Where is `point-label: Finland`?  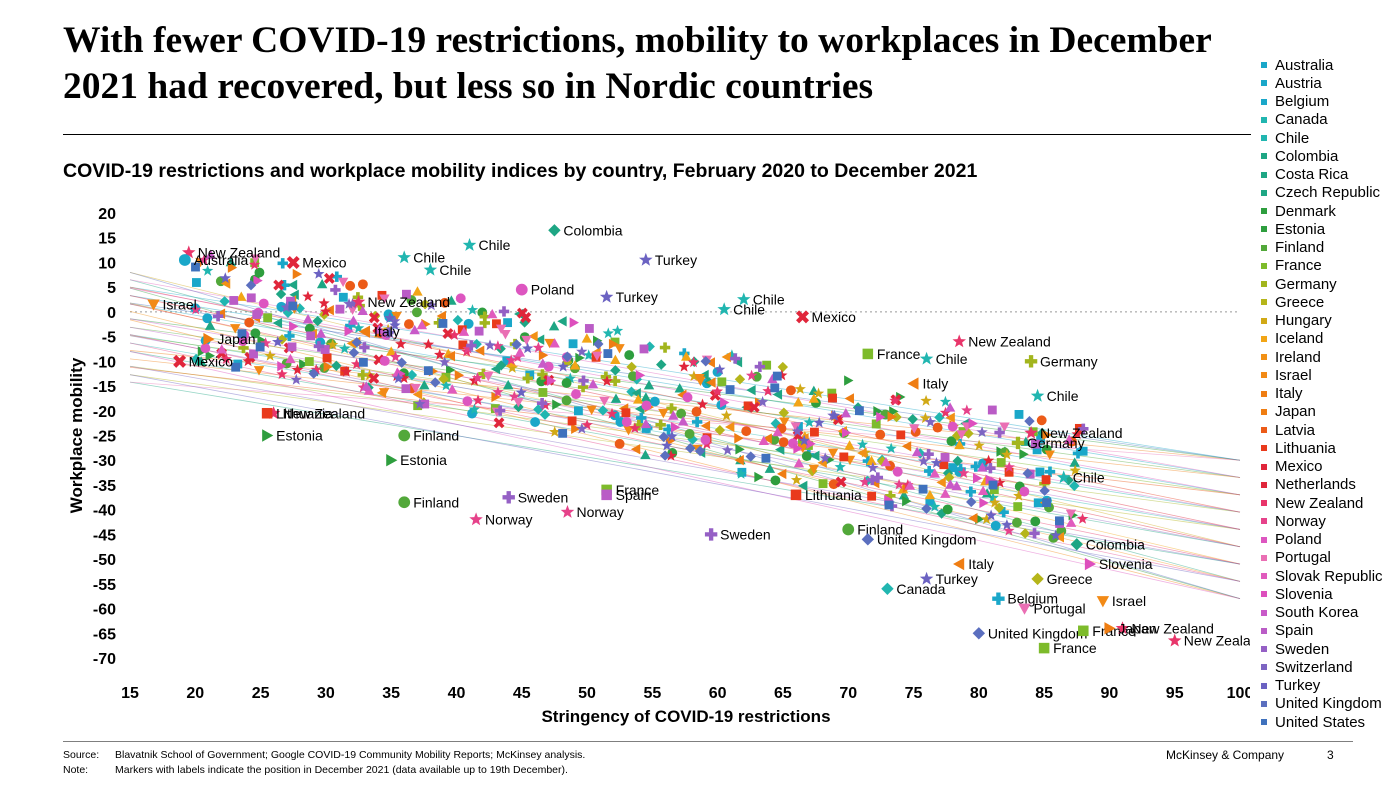 point-label: Finland is located at coordinates (436, 436).